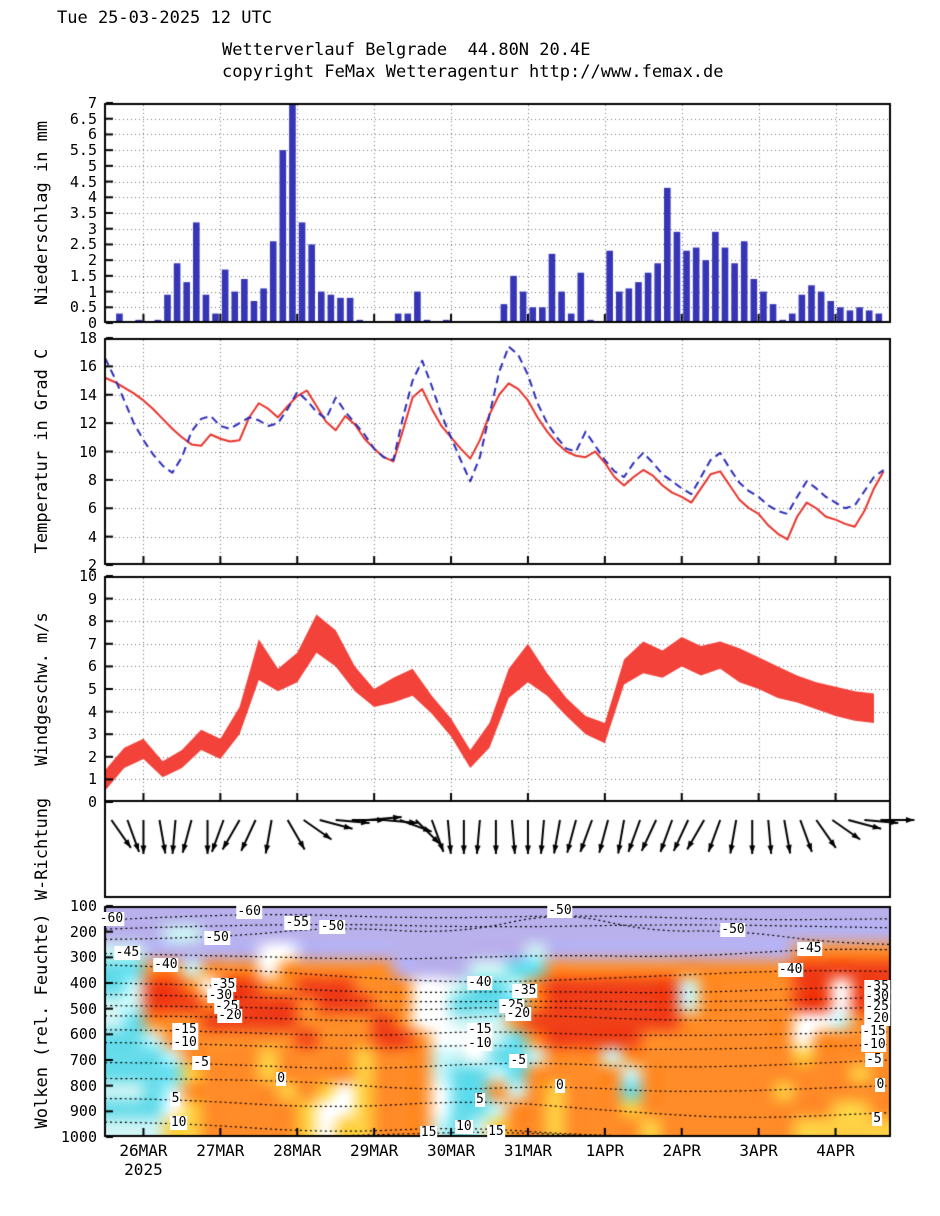 Image resolution: width=940 pixels, height=1216 pixels. Describe the element at coordinates (42, 849) in the screenshot. I see `y-axis-title-wind-direction: W-Richtung` at that location.